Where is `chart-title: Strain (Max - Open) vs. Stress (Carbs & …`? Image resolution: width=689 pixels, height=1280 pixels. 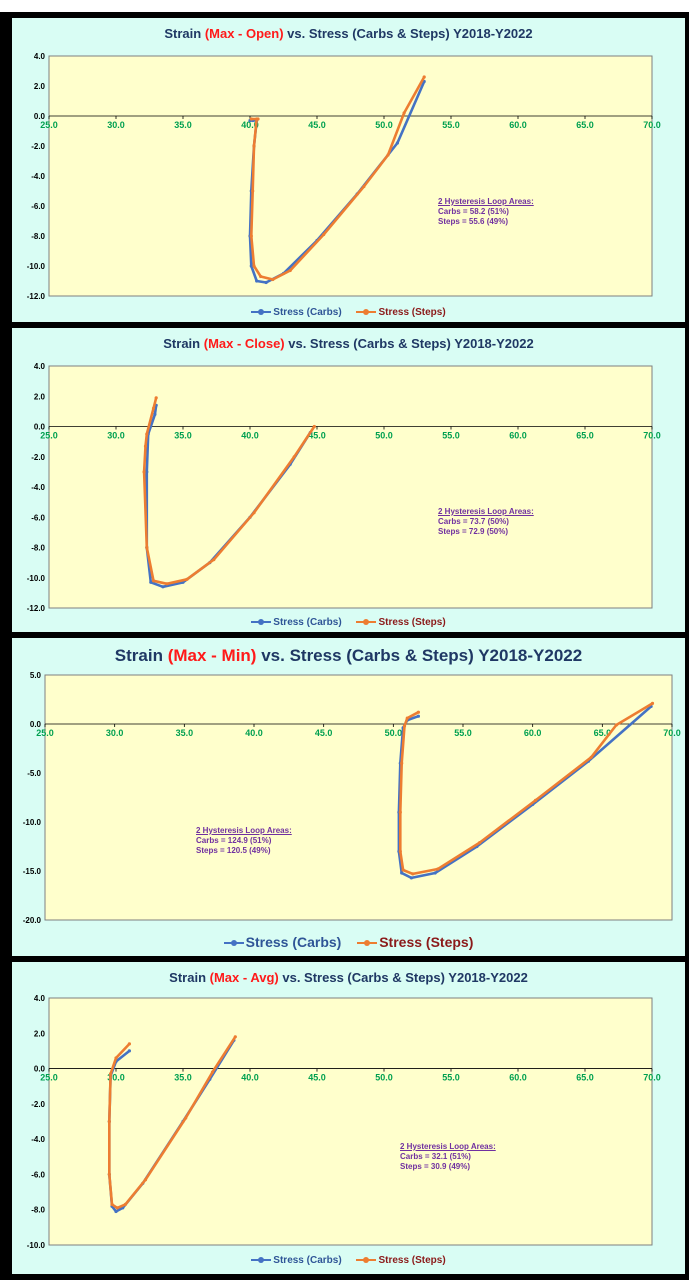
chart-title: Strain (Max - Open) vs. Stress (Carbs & … is located at coordinates (348, 33).